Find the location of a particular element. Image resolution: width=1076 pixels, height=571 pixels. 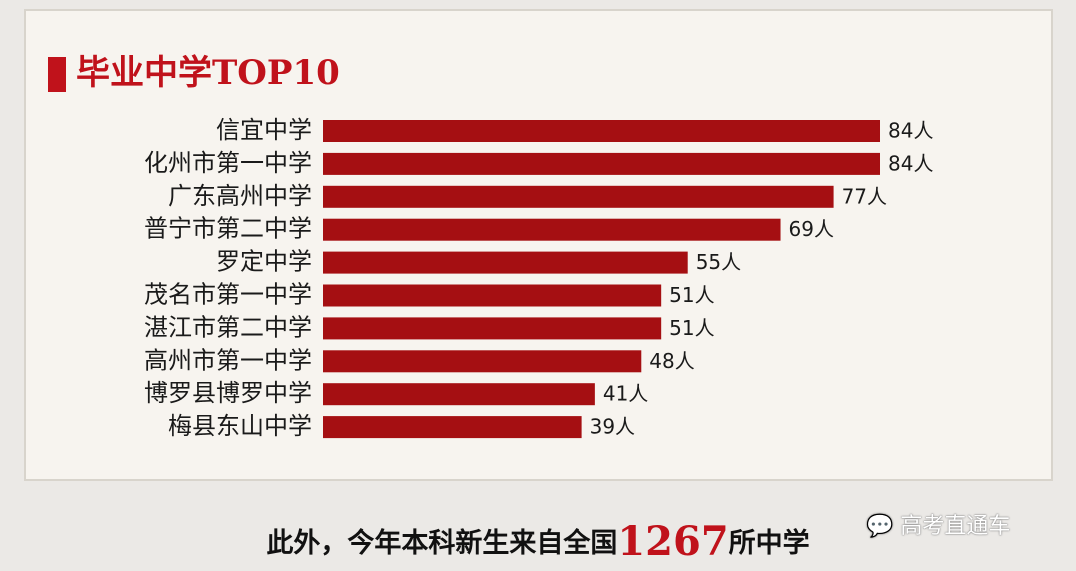

category-label: 罗定中学 is located at coordinates (264, 262).